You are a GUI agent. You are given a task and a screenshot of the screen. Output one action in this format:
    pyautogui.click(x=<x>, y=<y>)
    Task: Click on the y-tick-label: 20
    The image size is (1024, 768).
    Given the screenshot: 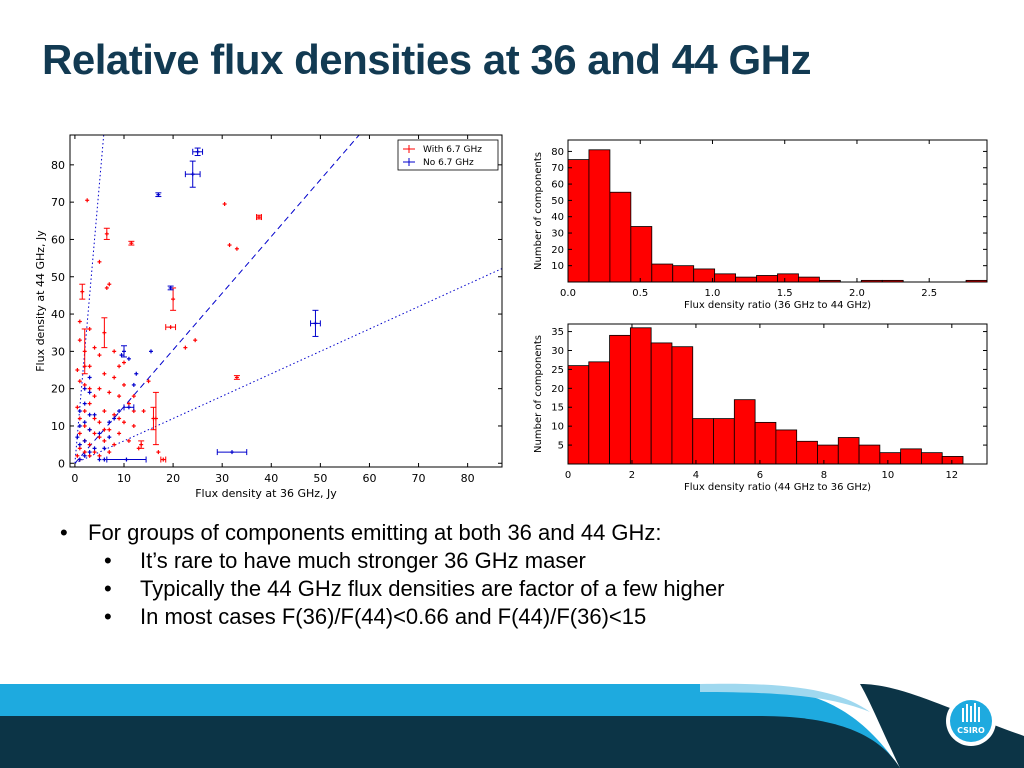 What is the action you would take?
    pyautogui.click(x=58, y=389)
    